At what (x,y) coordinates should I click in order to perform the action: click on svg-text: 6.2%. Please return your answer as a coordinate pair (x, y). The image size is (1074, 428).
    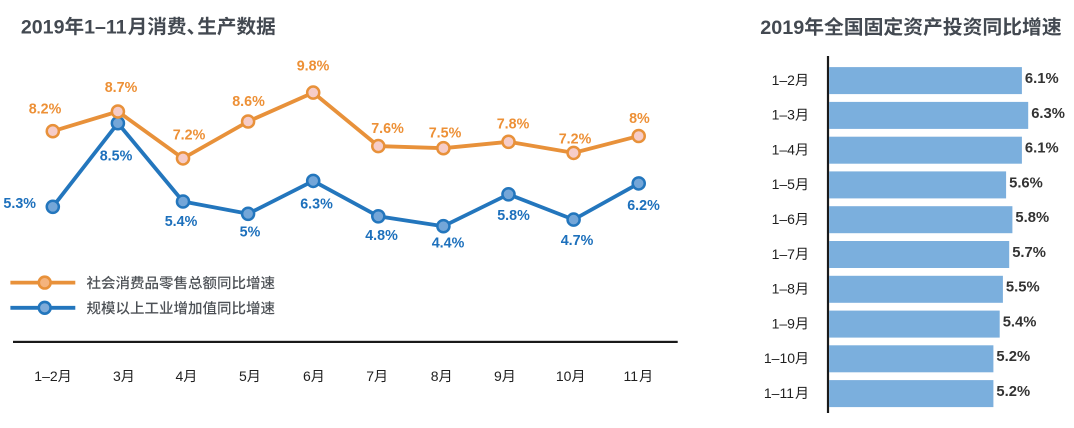
    Looking at the image, I should click on (643, 206).